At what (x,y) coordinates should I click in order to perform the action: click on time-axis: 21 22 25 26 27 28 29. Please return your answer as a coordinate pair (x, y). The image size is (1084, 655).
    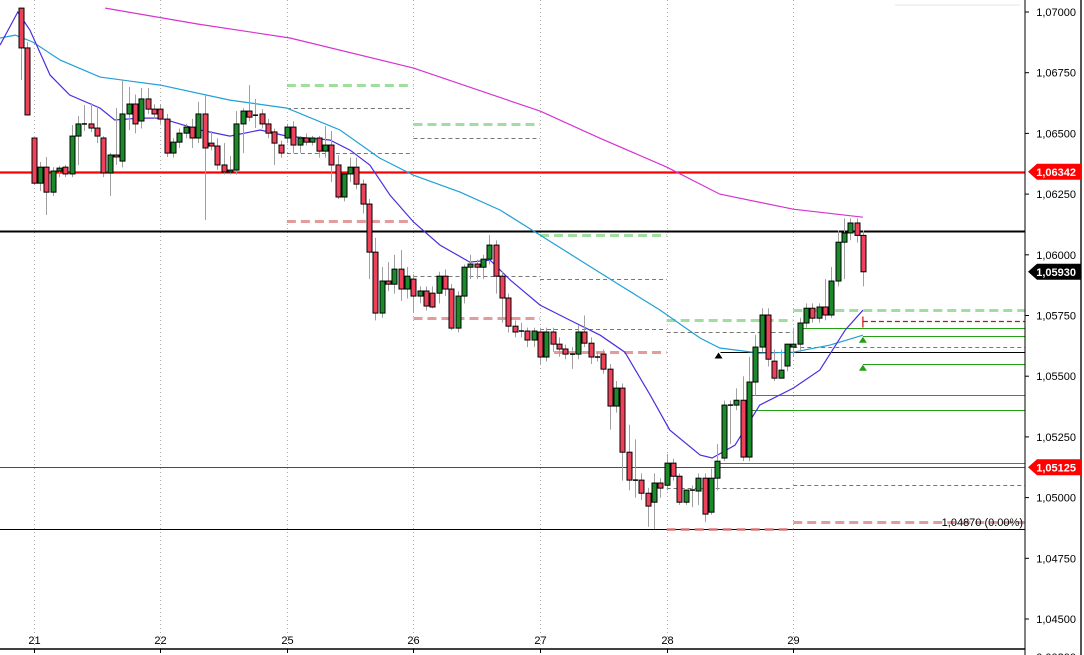
    Looking at the image, I should click on (414, 644).